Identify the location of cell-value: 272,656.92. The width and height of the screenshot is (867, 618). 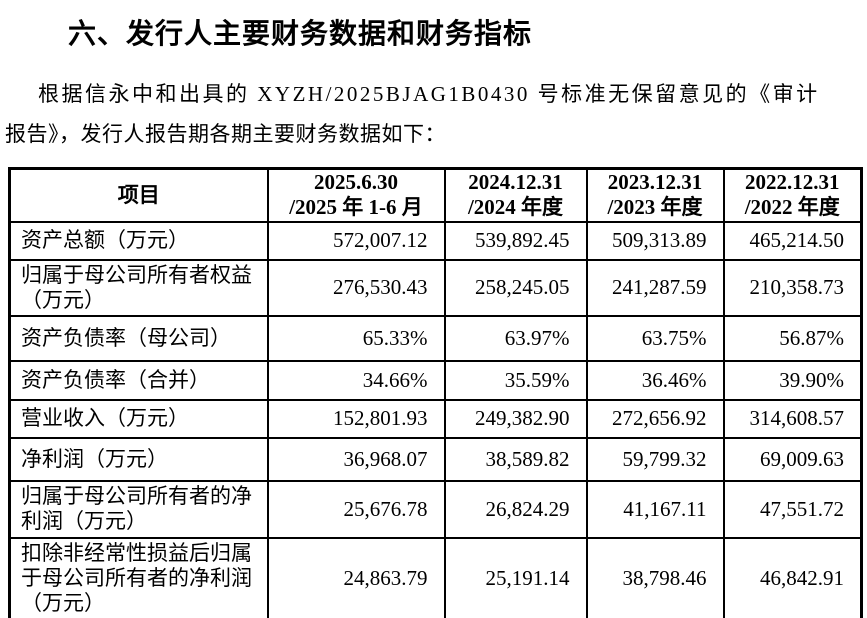
(655, 418).